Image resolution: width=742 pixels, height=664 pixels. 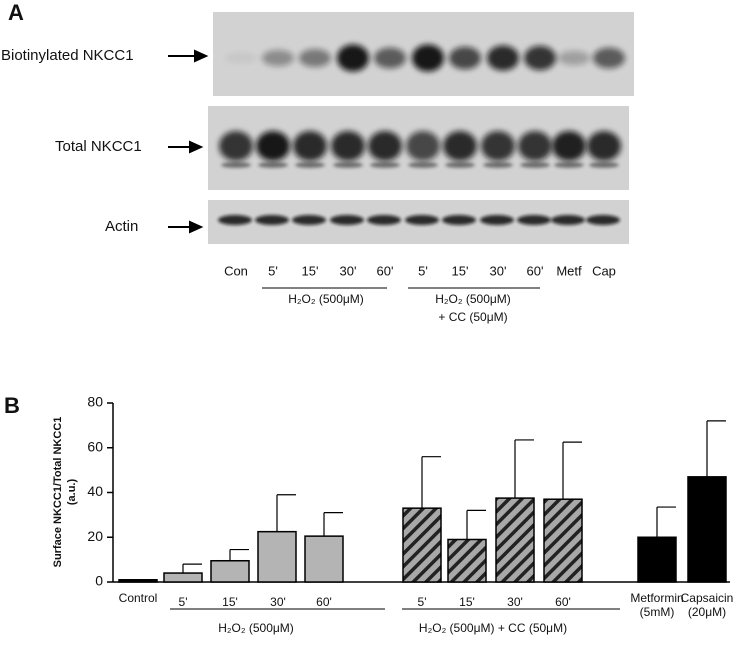 I want to click on lane-label: Con, so click(x=236, y=270).